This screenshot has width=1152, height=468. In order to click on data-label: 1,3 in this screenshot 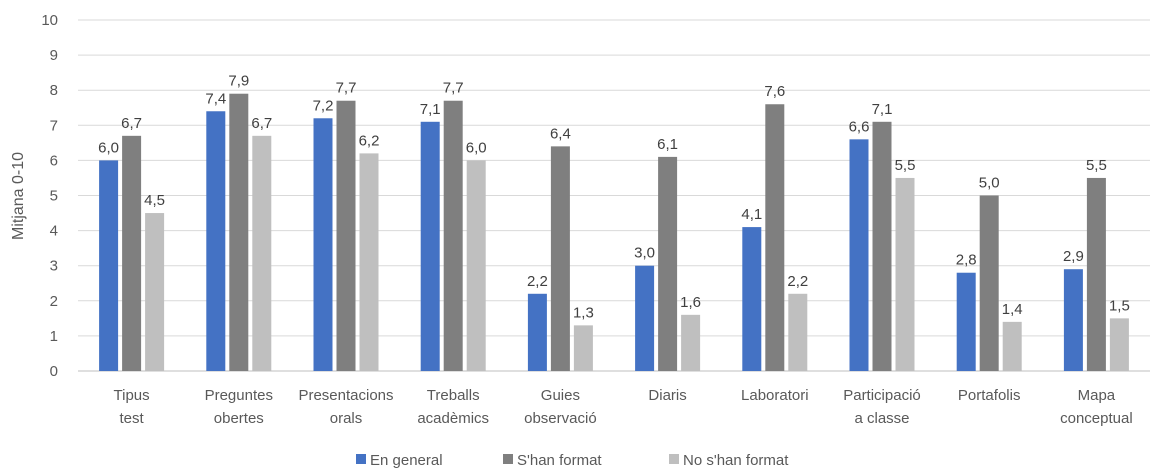, I will do `click(583, 312)`.